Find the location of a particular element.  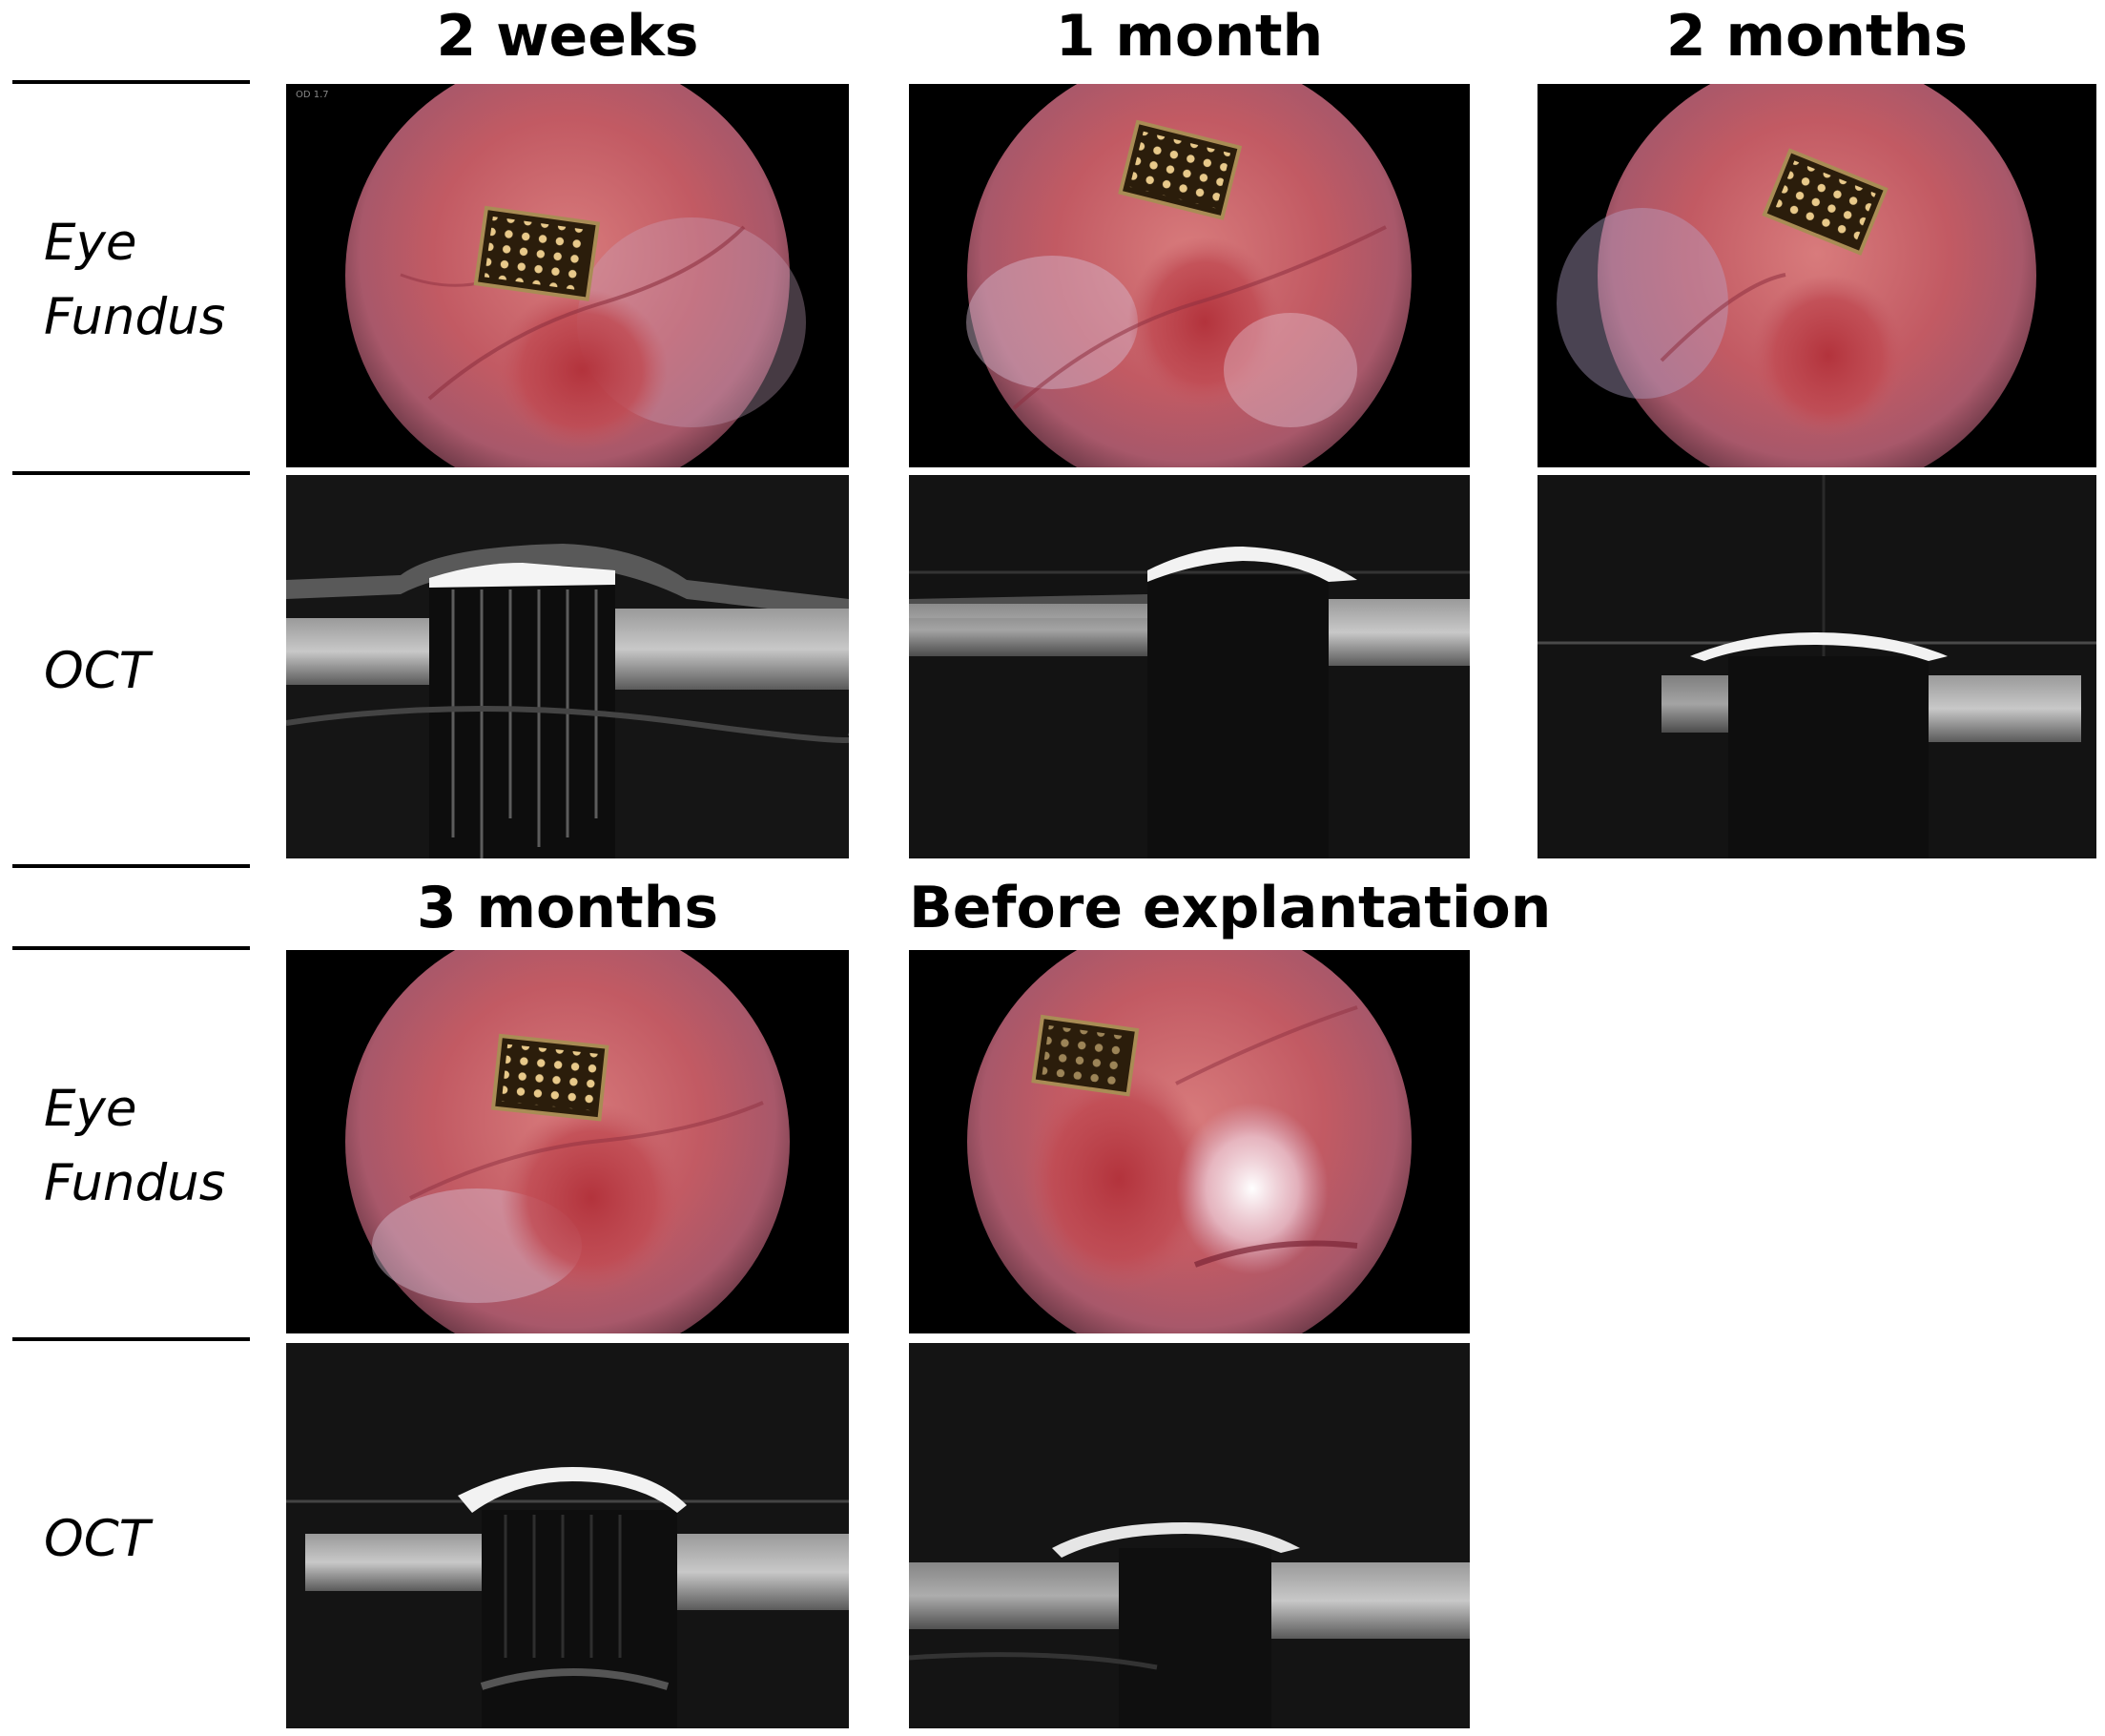

row-label-oct-2: OCT is located at coordinates (97, 1539).